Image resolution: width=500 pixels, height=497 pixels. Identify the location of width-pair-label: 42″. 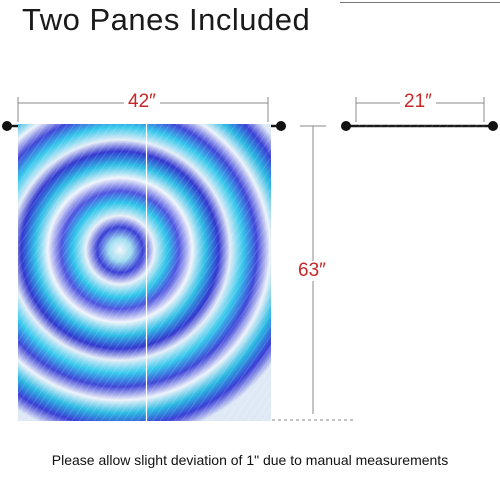
(142, 102).